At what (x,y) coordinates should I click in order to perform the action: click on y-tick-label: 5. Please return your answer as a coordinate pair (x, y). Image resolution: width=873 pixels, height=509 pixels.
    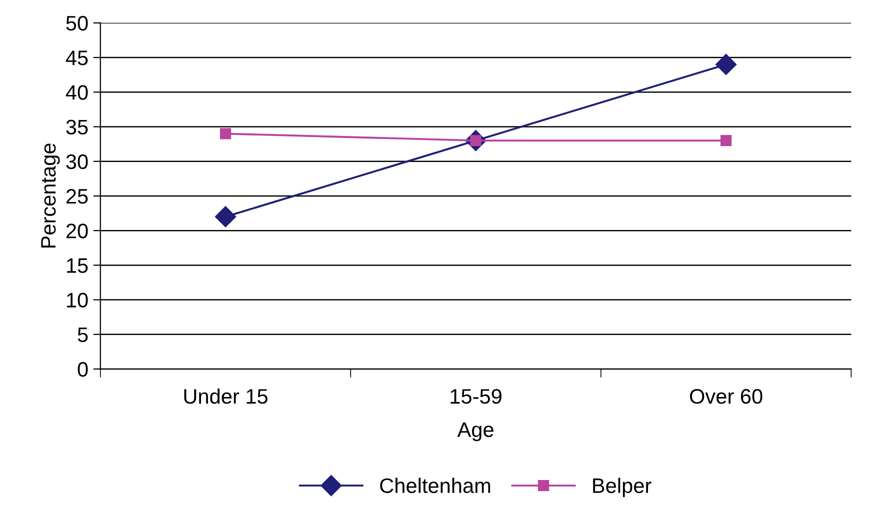
    Looking at the image, I should click on (83, 335).